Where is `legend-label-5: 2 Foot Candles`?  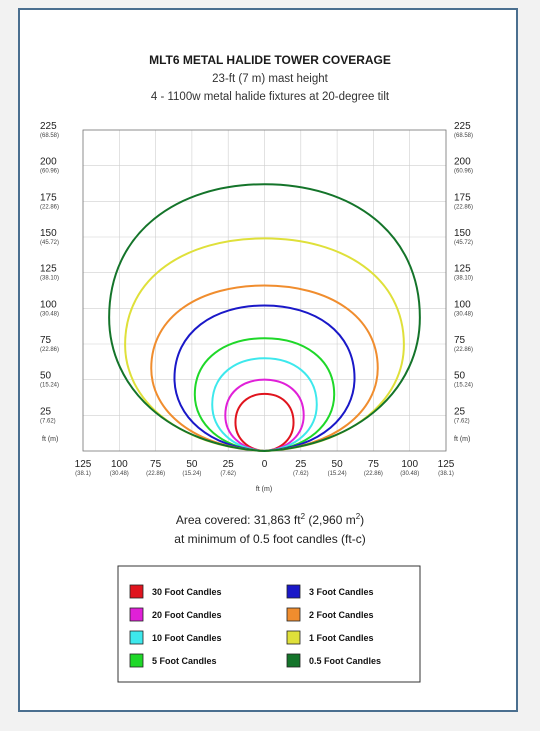
legend-label-5: 2 Foot Candles is located at coordinates (341, 615).